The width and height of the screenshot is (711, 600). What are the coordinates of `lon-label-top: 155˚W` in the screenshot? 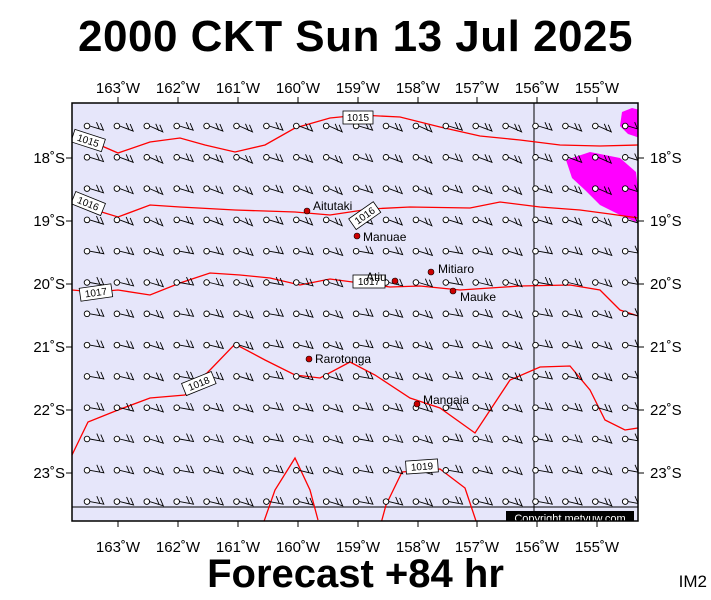 It's located at (597, 88).